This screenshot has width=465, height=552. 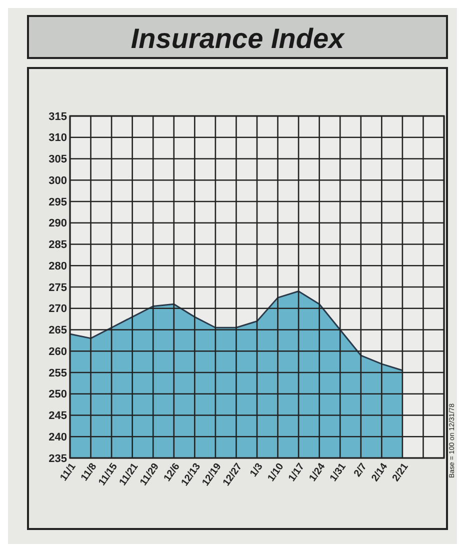 I want to click on y-tick-label: 290, so click(x=57, y=224).